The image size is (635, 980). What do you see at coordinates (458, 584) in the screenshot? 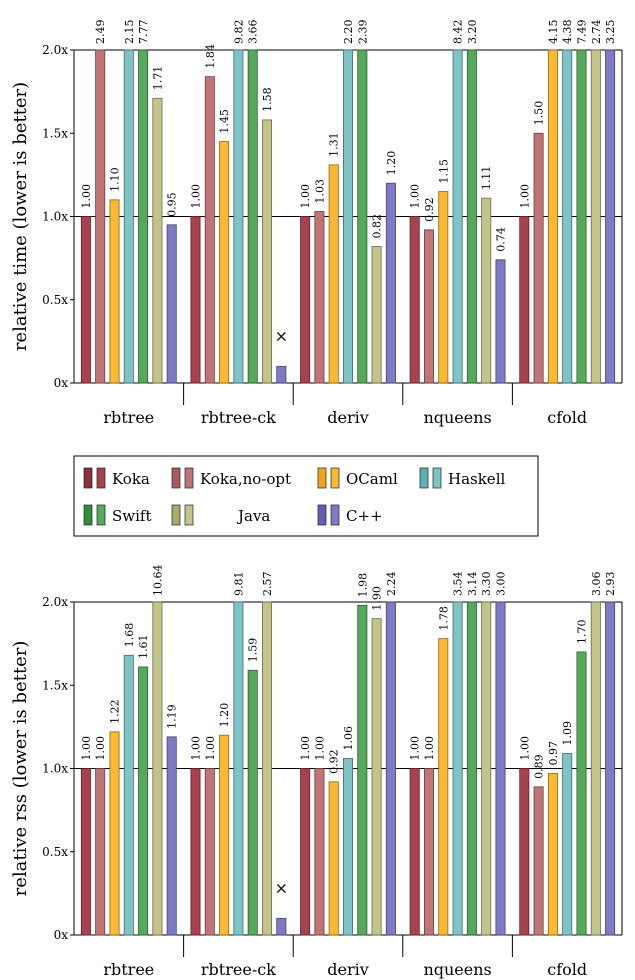
I see `value-label: 3.54` at bounding box center [458, 584].